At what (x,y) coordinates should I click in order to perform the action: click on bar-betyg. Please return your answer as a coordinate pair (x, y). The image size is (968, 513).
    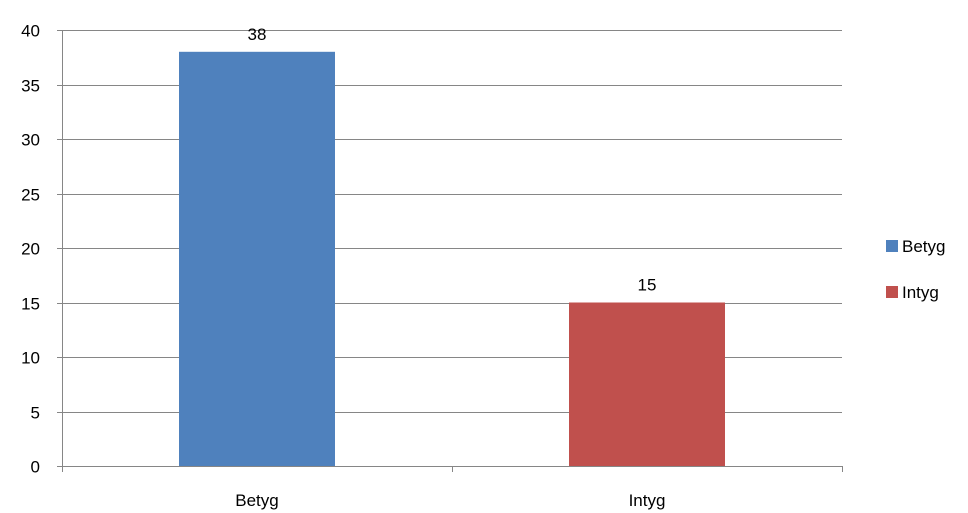
    Looking at the image, I should click on (257, 259).